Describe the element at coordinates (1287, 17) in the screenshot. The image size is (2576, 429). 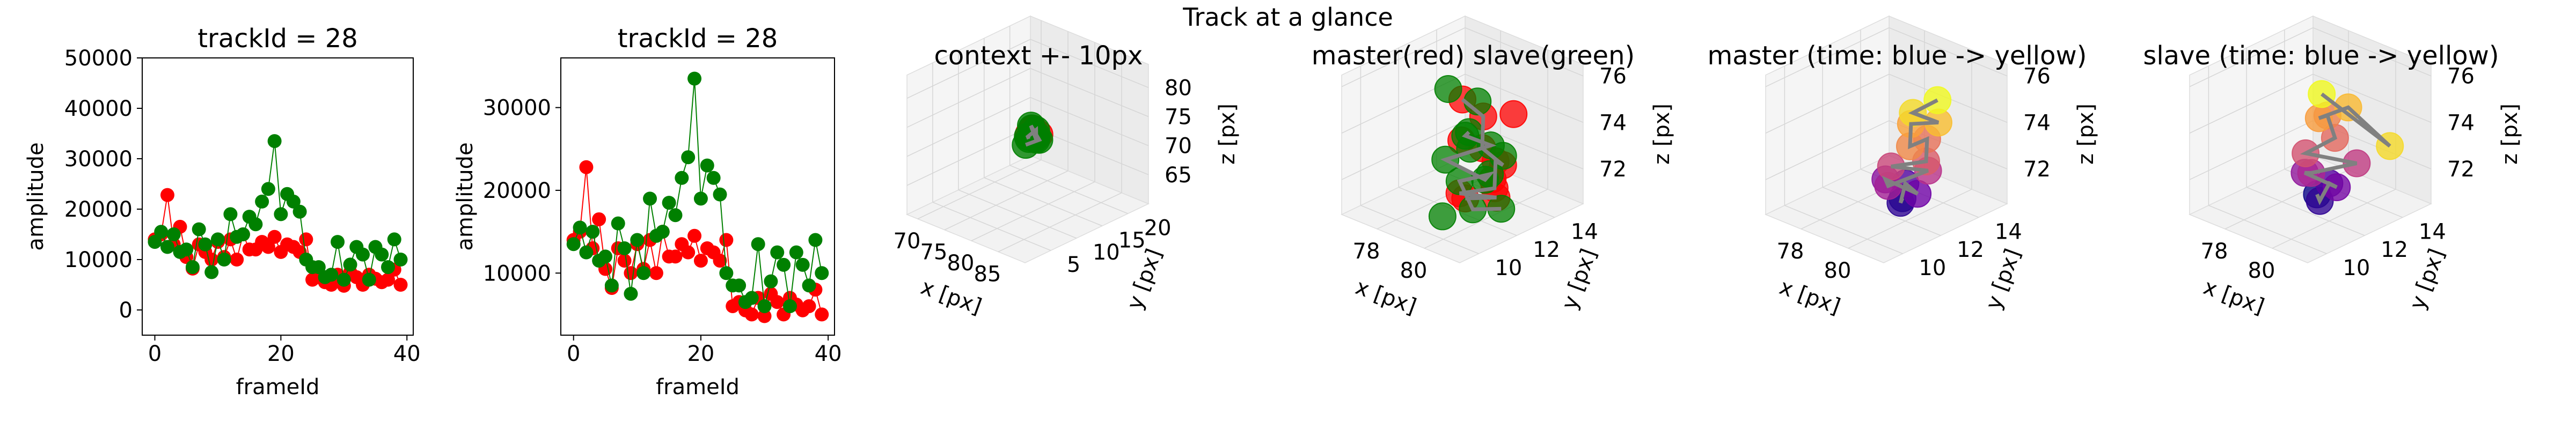
I see `suptitle: Track at a glance` at that location.